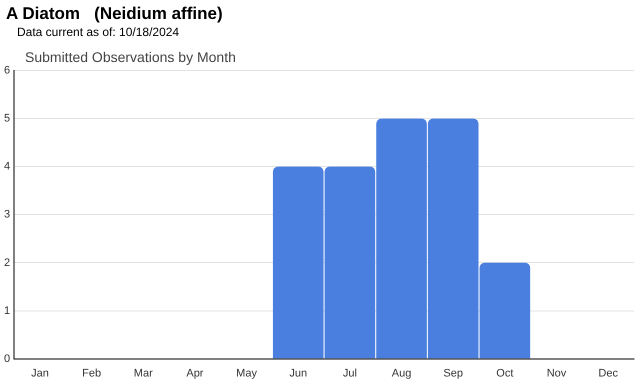  Describe the element at coordinates (247, 373) in the screenshot. I see `x-tick-label: May` at that location.